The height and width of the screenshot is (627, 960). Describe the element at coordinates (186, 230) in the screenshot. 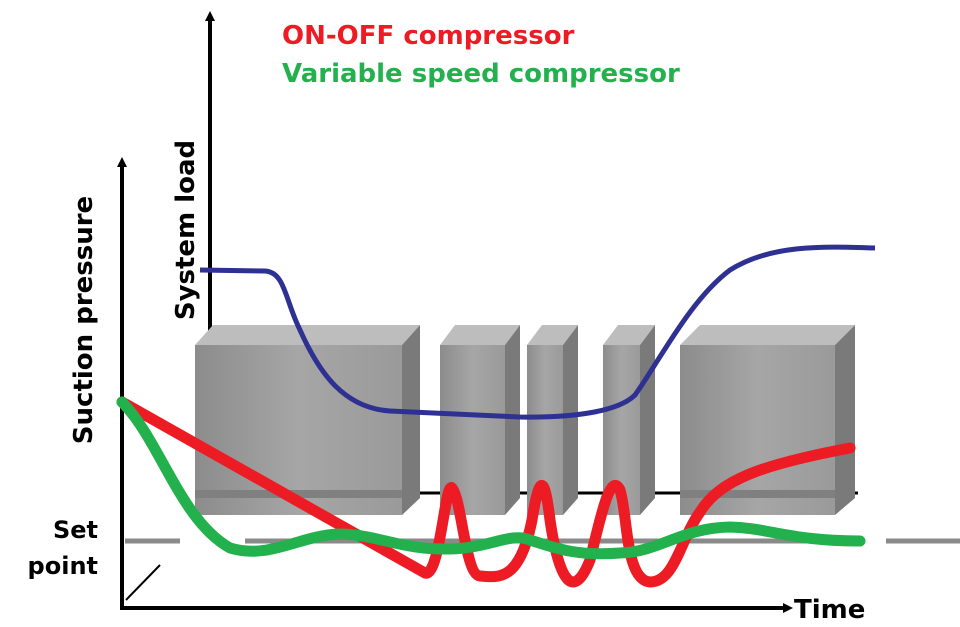

I see `system-load-label: System load` at that location.